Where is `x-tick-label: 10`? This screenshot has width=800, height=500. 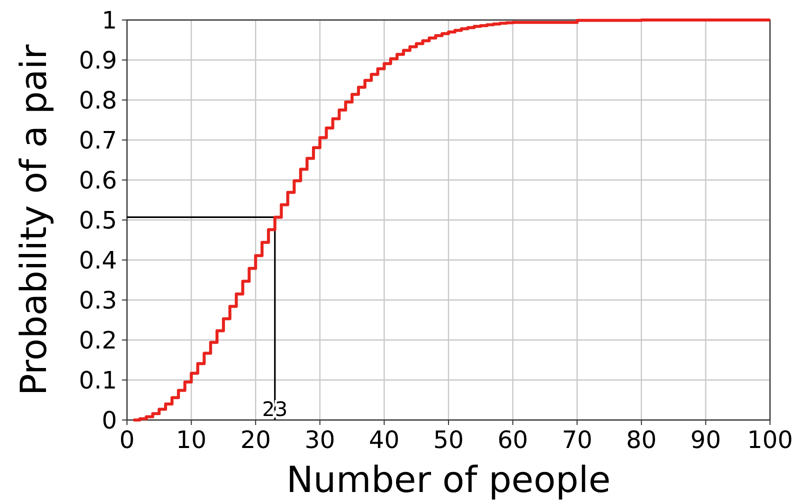
x-tick-label: 10 is located at coordinates (191, 440).